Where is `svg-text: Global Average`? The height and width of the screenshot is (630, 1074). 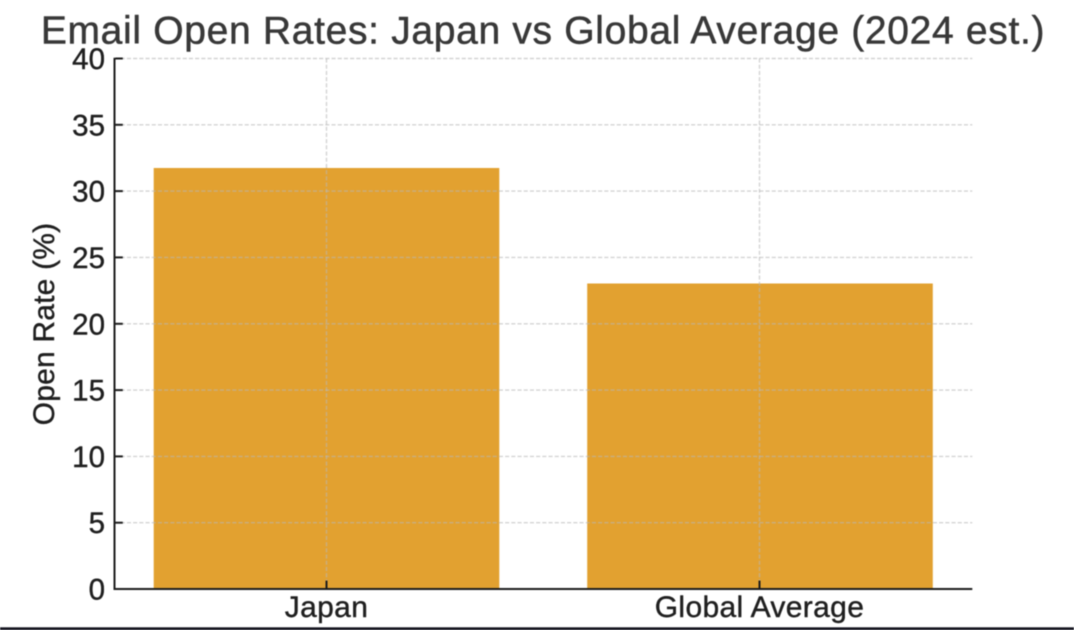
svg-text: Global Average is located at coordinates (760, 607).